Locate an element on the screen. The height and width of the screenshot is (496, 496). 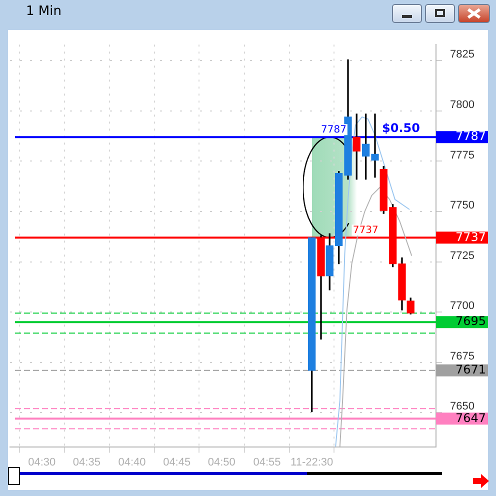
y-tick-label: 7775 is located at coordinates (462, 155).